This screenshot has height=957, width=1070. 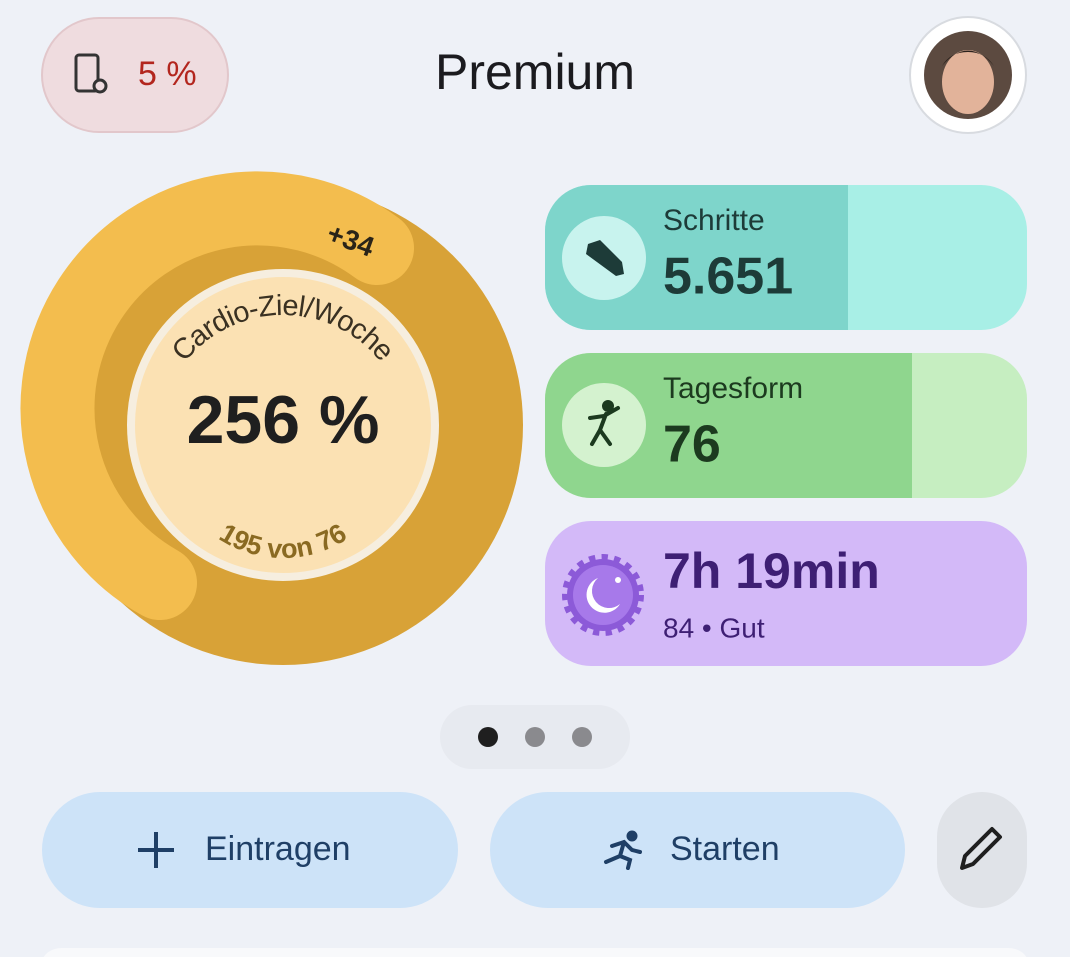 I want to click on pager-dot-active, so click(x=488, y=737).